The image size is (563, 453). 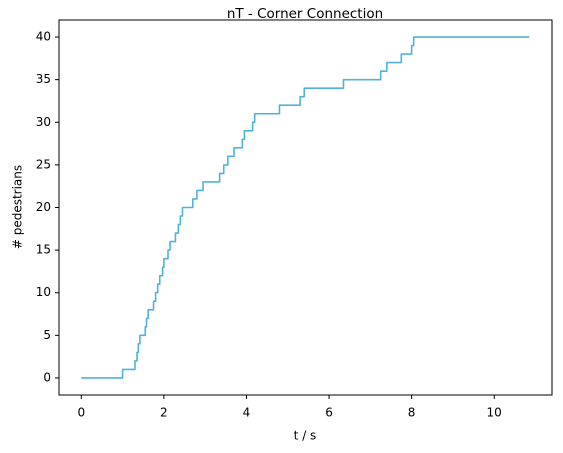 What do you see at coordinates (81, 413) in the screenshot?
I see `x-tick-label: 0` at bounding box center [81, 413].